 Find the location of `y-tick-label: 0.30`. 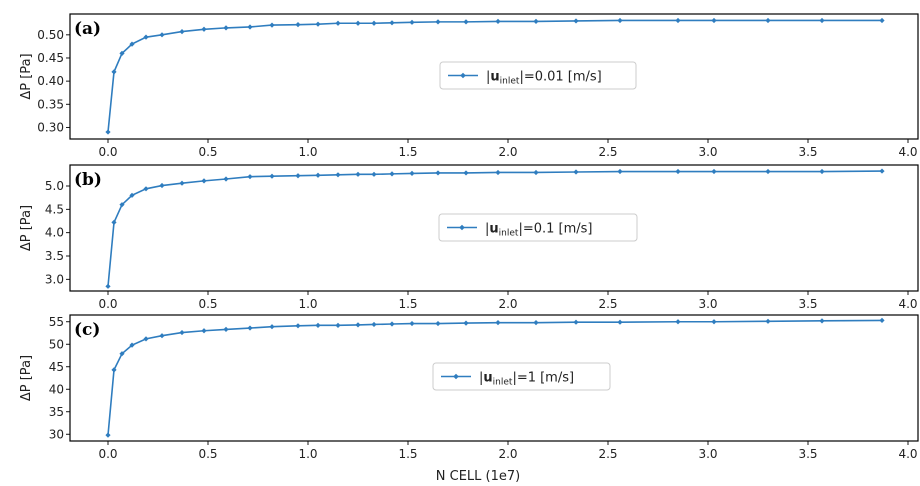

y-tick-label: 0.30 is located at coordinates (50, 127).